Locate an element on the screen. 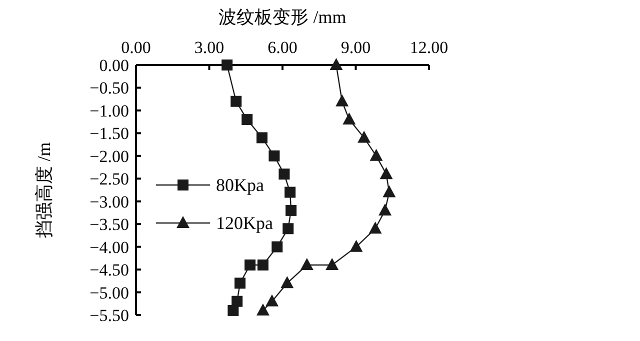  y-tick-label: −4.00 is located at coordinates (109, 247).